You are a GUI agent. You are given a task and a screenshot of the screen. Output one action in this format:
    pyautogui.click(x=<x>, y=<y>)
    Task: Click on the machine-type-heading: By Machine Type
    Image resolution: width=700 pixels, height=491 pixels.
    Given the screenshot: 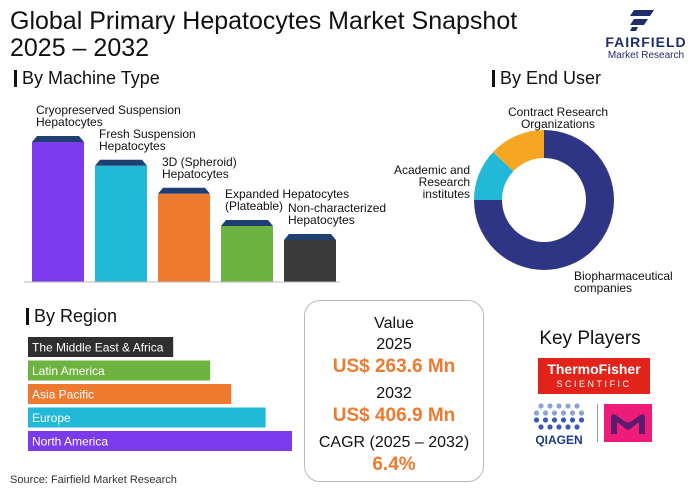 What is the action you would take?
    pyautogui.click(x=87, y=78)
    